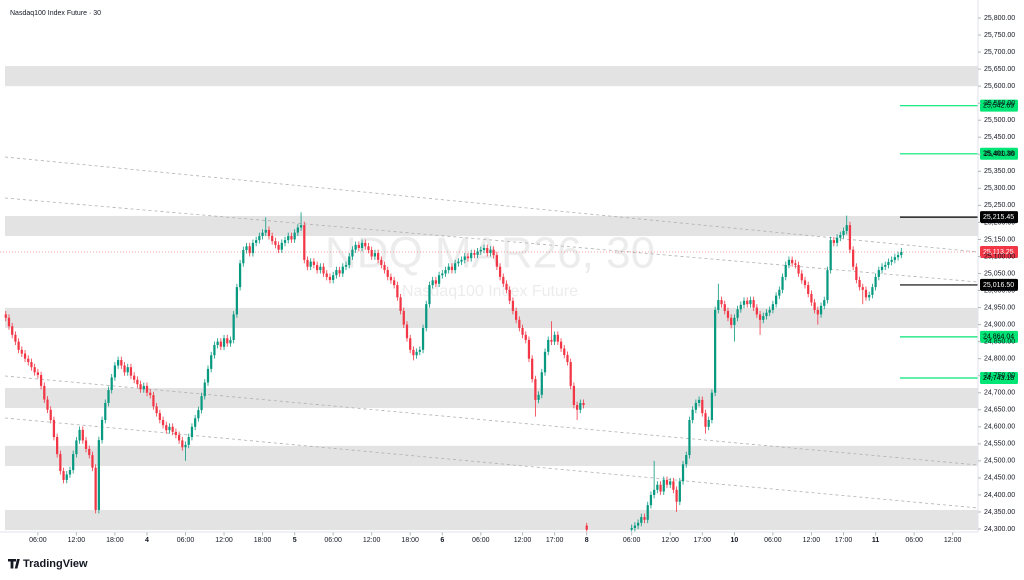 The height and width of the screenshot is (580, 1024). Describe the element at coordinates (47, 564) in the screenshot. I see `brand-logo: TradingView` at that location.